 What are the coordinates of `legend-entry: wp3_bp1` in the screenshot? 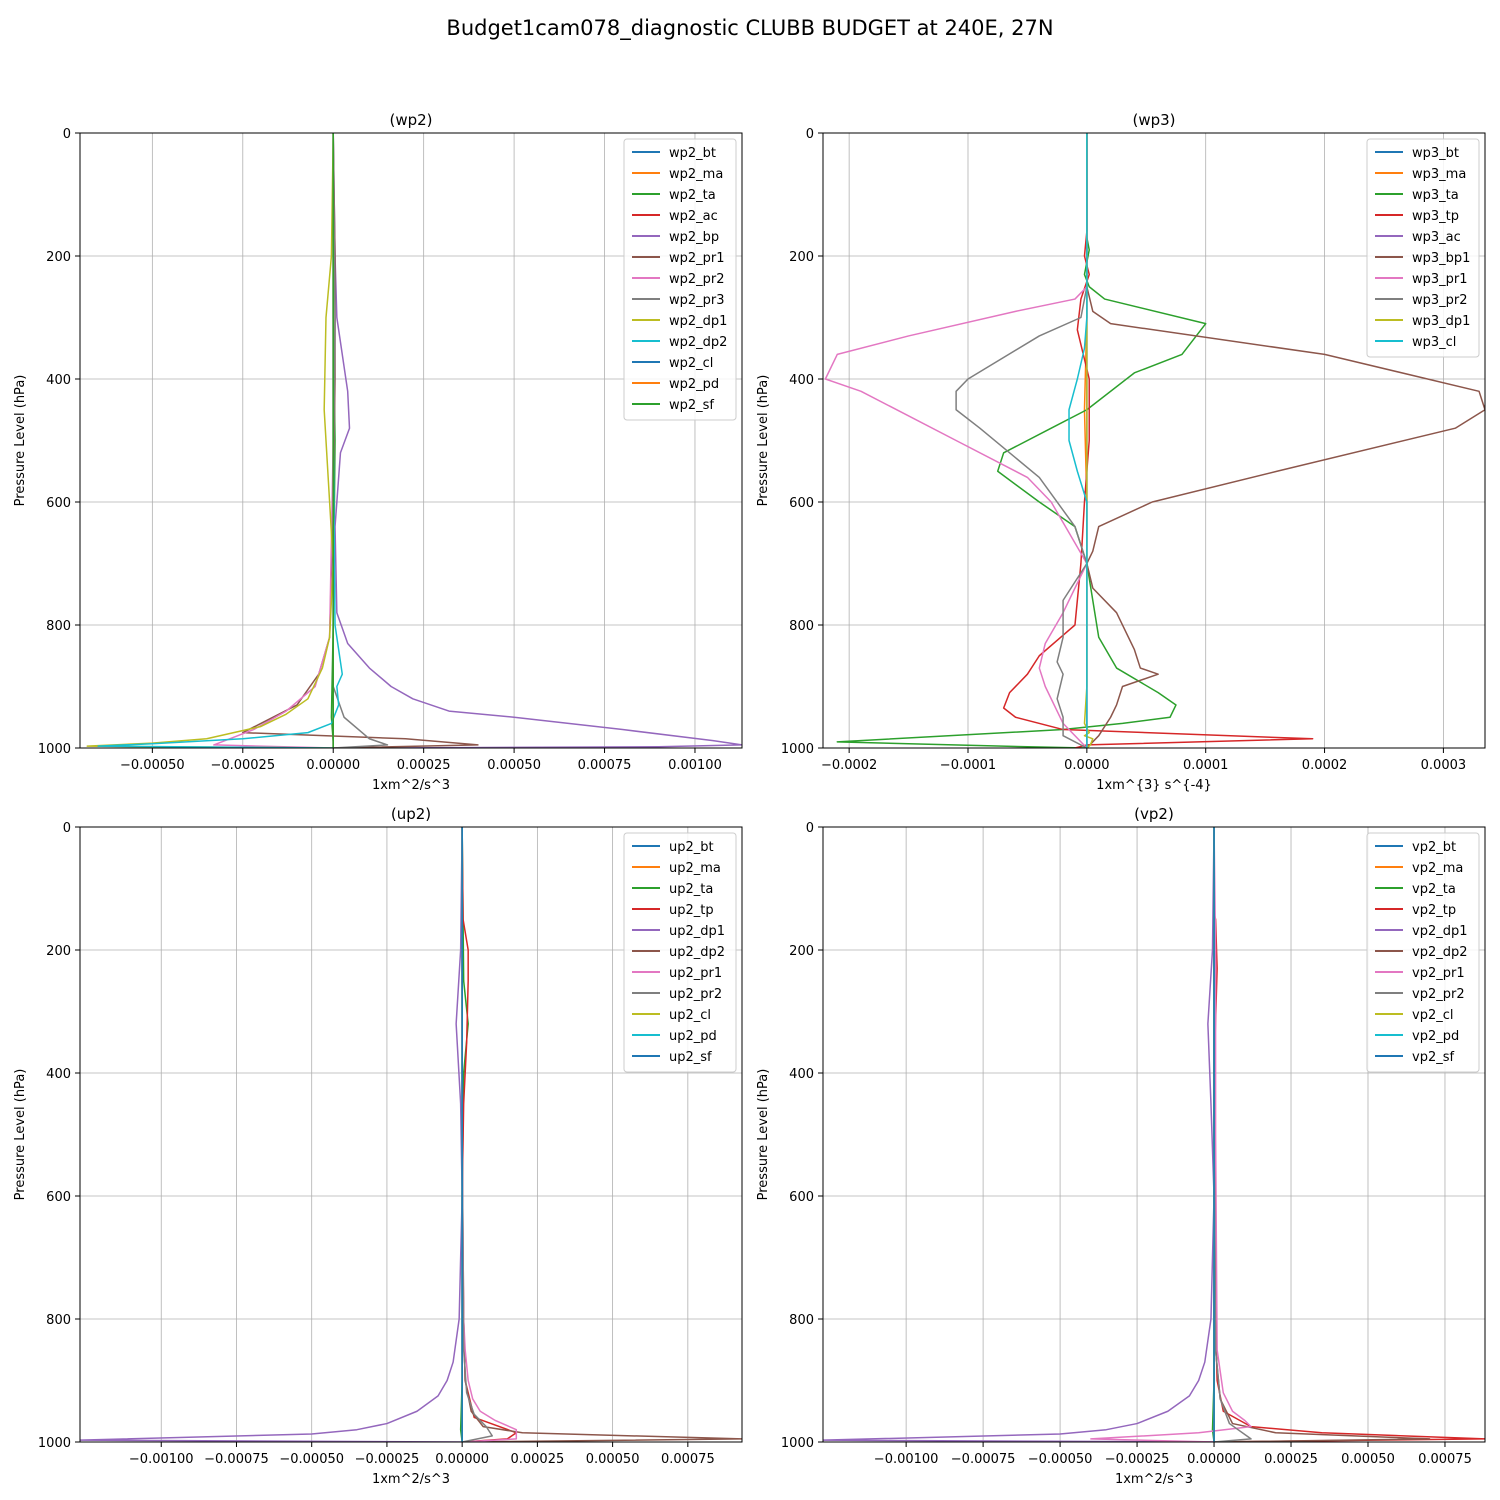 It's located at (1441, 258).